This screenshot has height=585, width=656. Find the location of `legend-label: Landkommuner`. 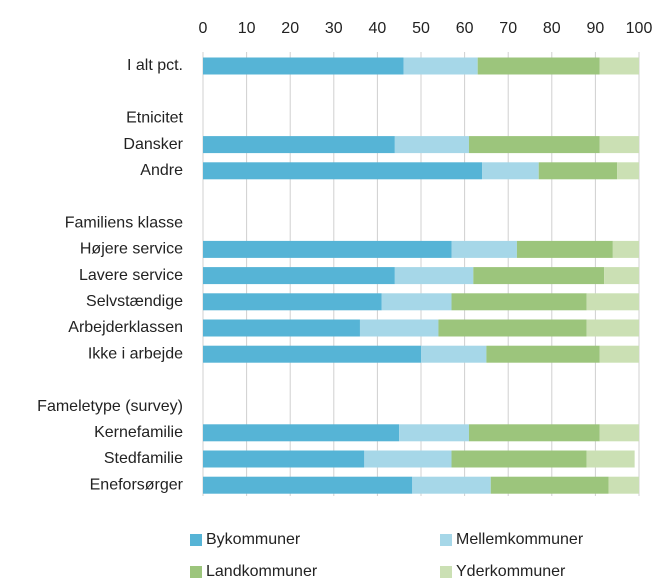

legend-label: Landkommuner is located at coordinates (262, 571).